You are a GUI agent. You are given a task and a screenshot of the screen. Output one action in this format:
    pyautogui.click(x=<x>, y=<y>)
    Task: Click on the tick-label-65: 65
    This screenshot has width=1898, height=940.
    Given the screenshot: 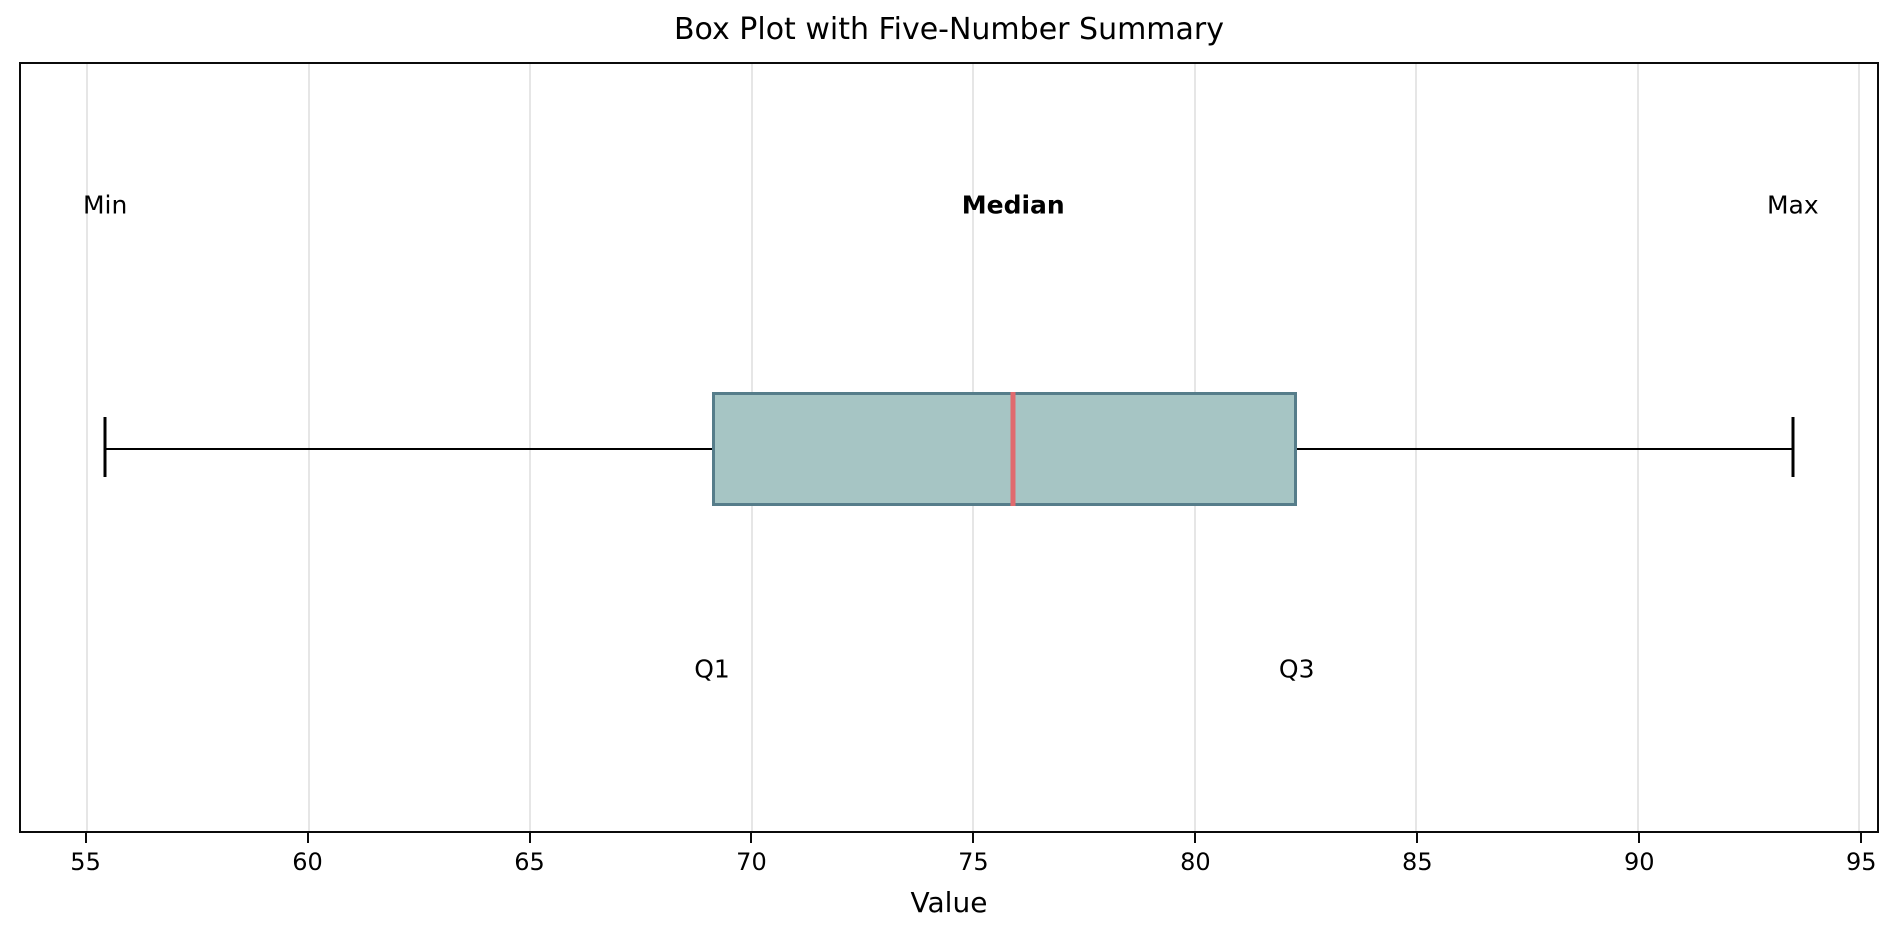 What is the action you would take?
    pyautogui.click(x=529, y=862)
    